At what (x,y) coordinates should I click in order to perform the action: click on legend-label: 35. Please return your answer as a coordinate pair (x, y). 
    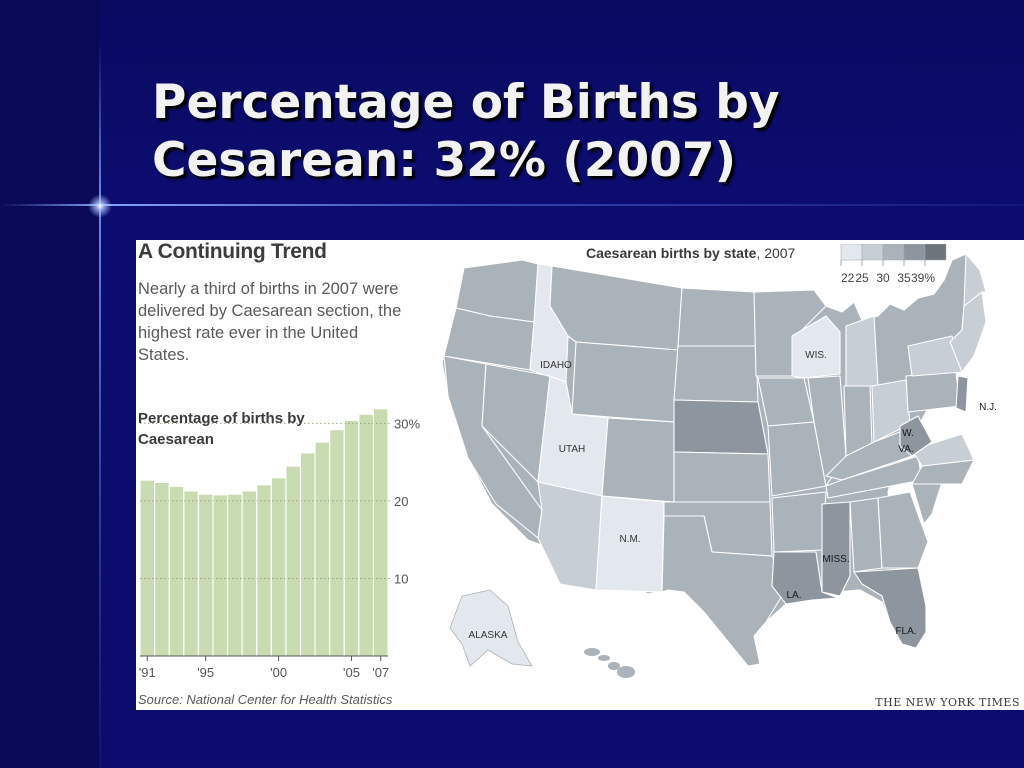
    Looking at the image, I should click on (904, 278).